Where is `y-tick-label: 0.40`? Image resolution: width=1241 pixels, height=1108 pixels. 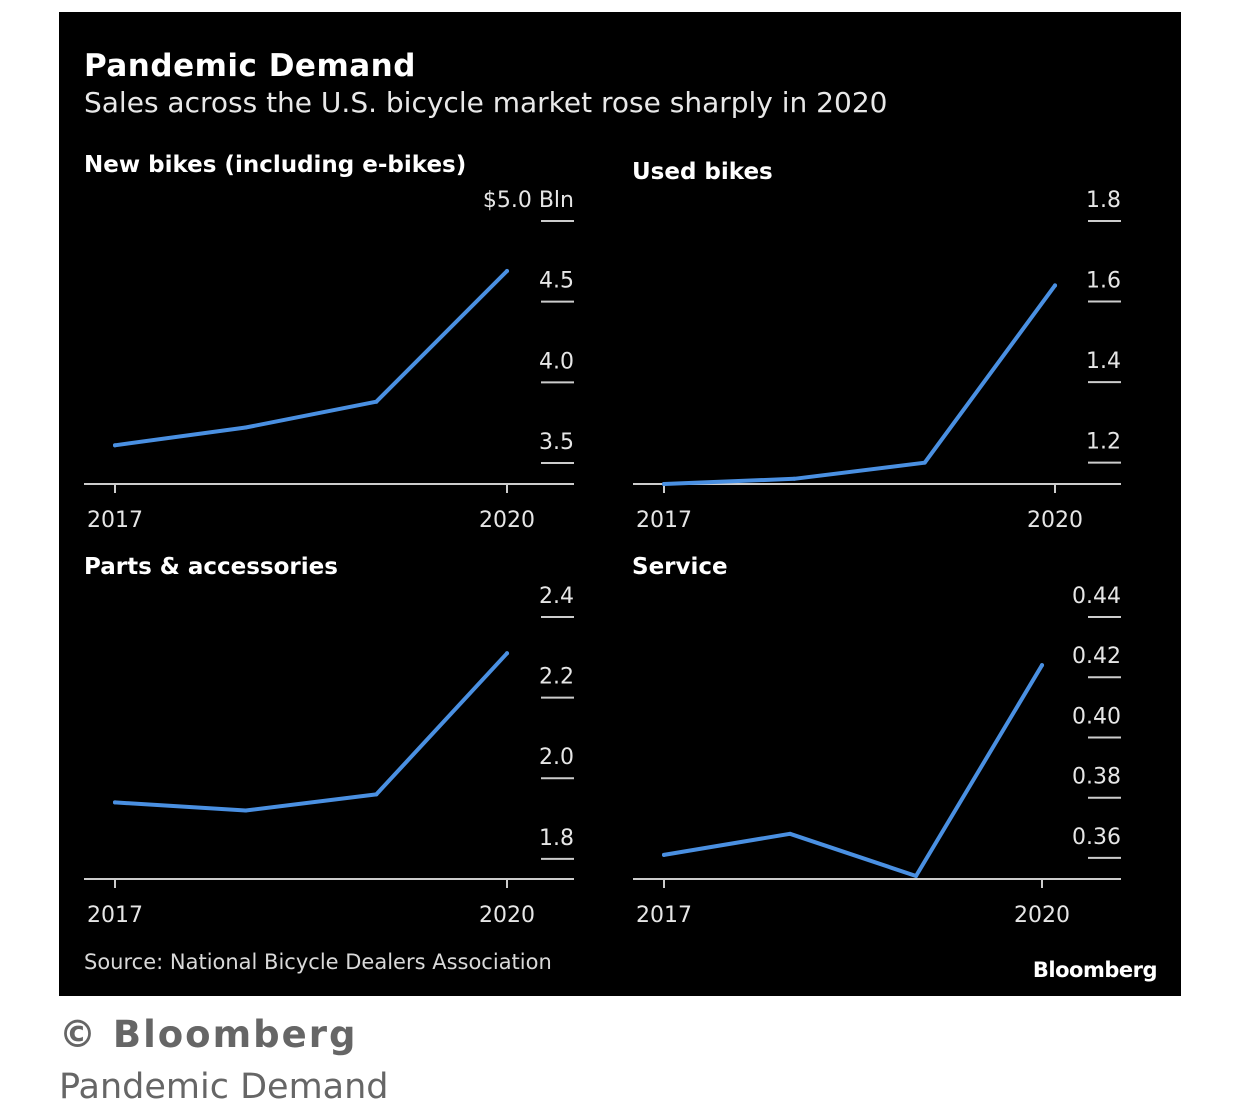
y-tick-label: 0.40 is located at coordinates (1096, 716).